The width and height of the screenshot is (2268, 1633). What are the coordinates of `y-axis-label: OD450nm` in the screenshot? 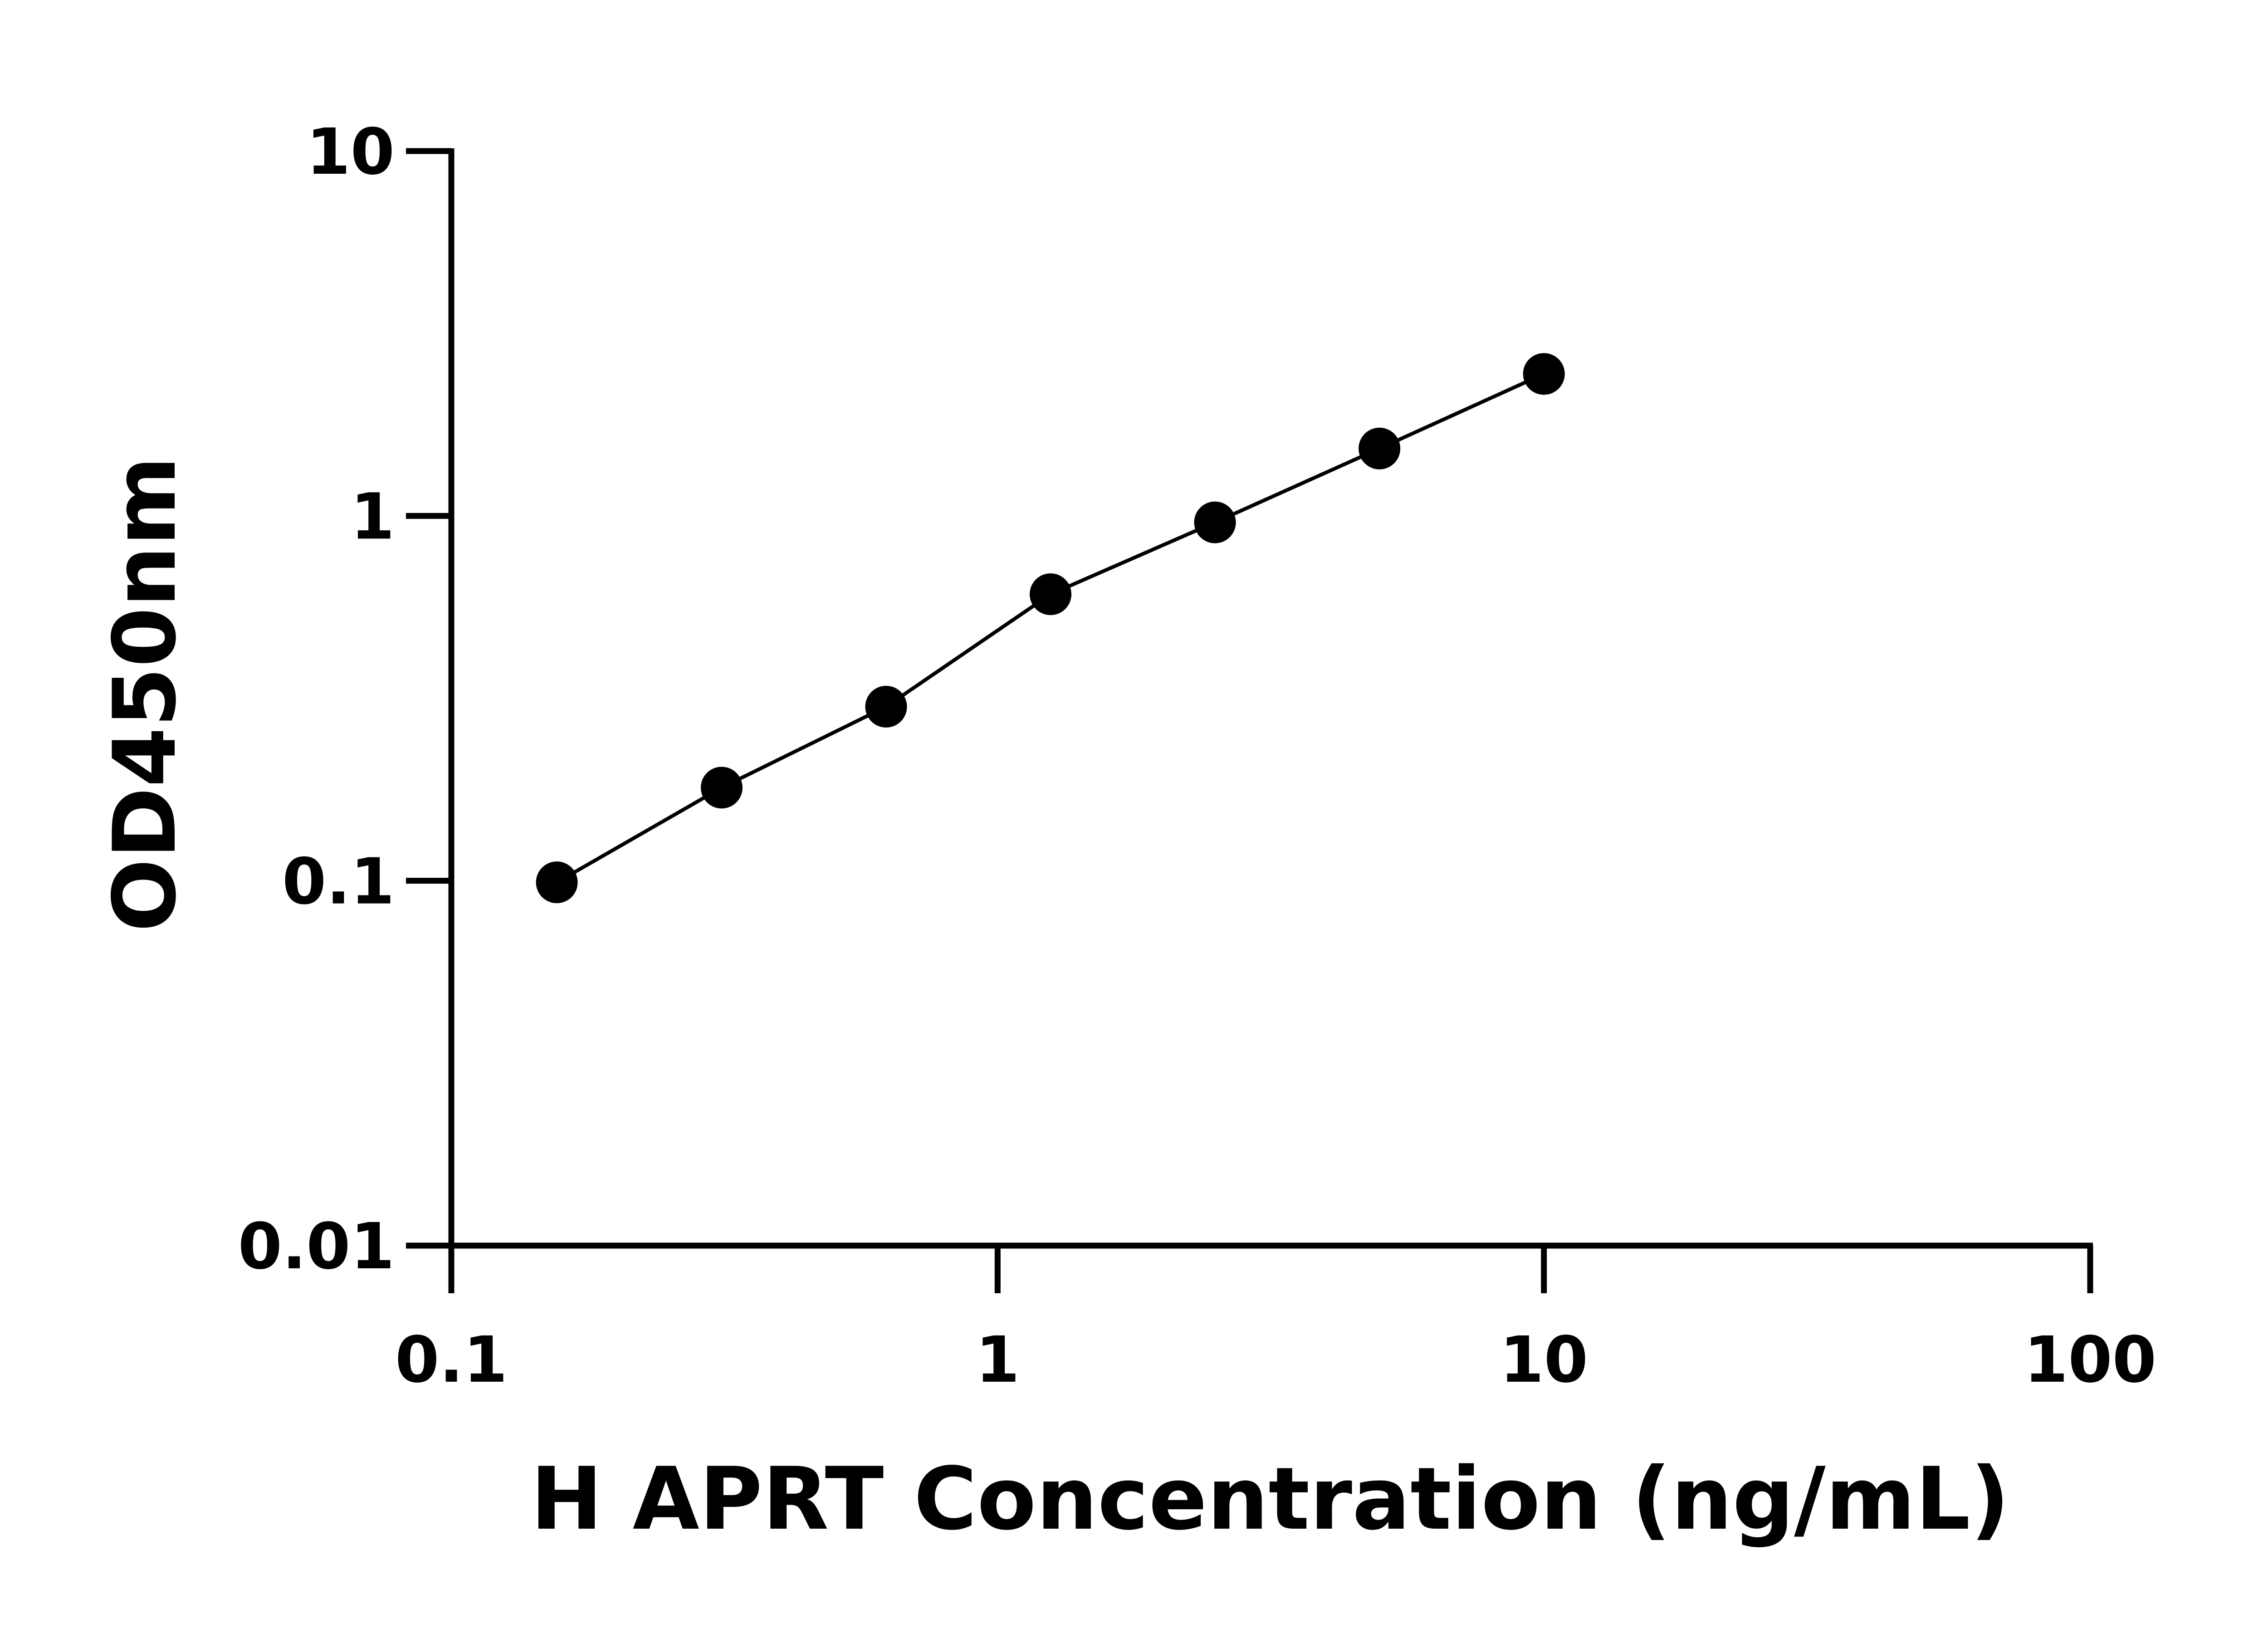 It's located at (145, 694).